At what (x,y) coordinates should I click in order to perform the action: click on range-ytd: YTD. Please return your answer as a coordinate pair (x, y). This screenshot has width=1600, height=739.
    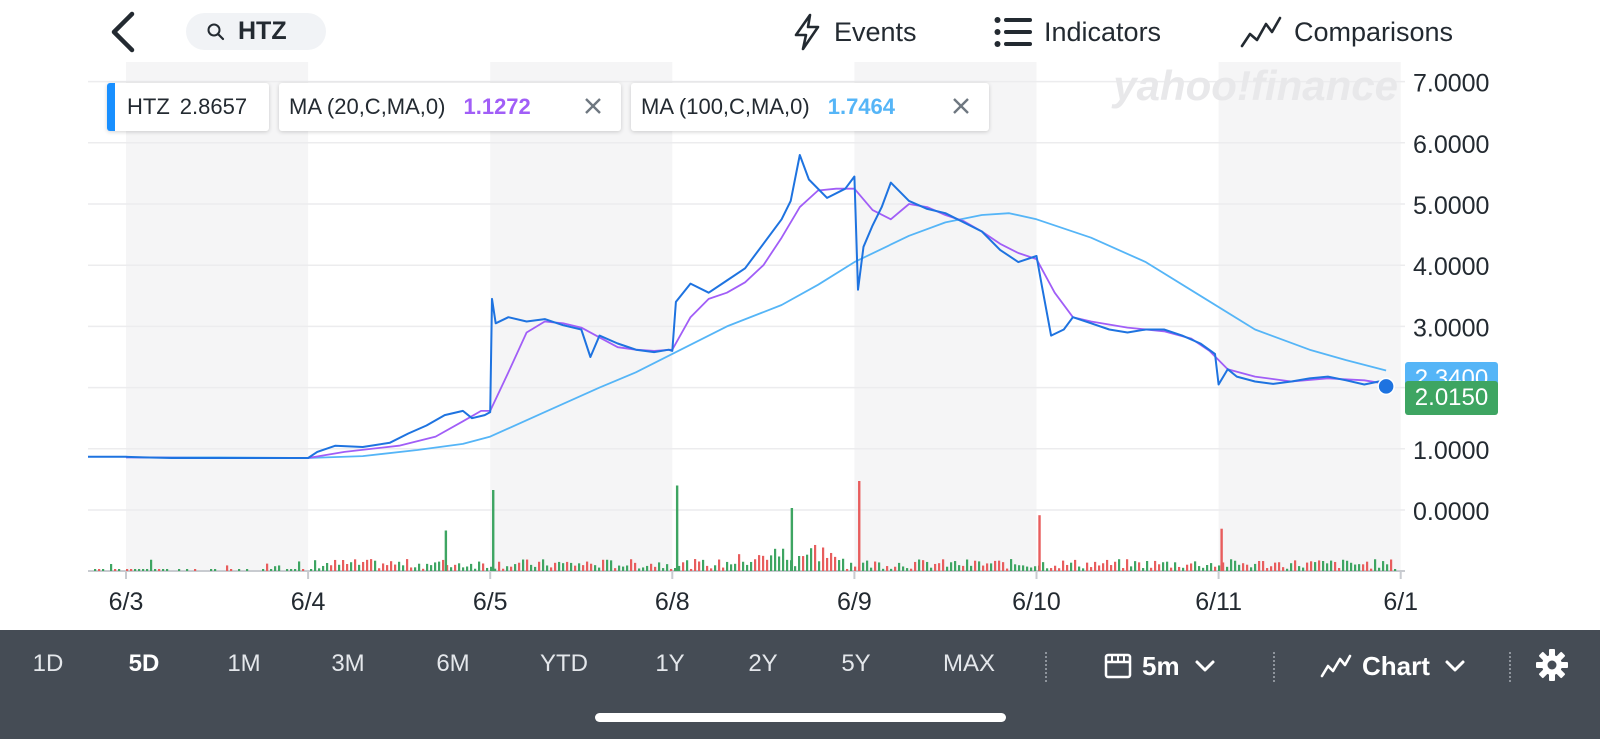
    Looking at the image, I should click on (564, 663).